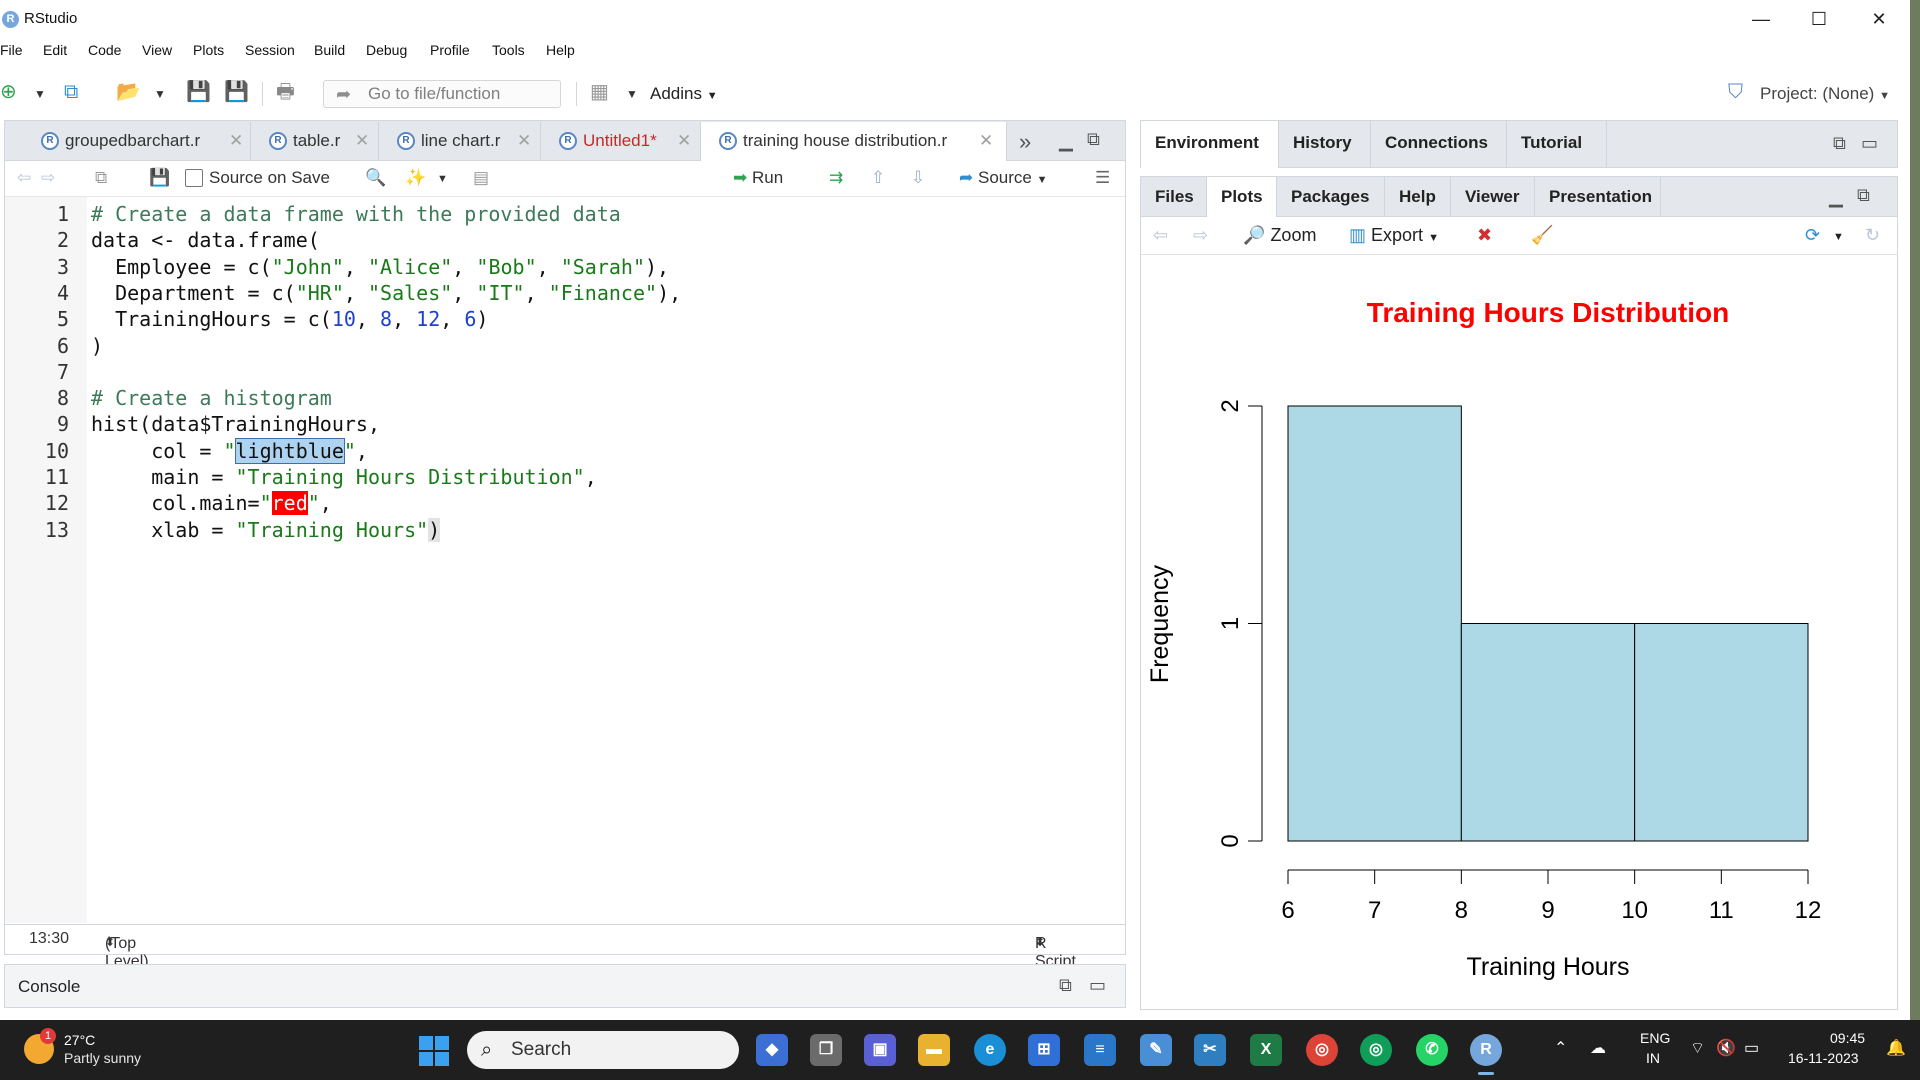  Describe the element at coordinates (235, 424) in the screenshot. I see `code-line: hist(data$TrainingHours,` at that location.